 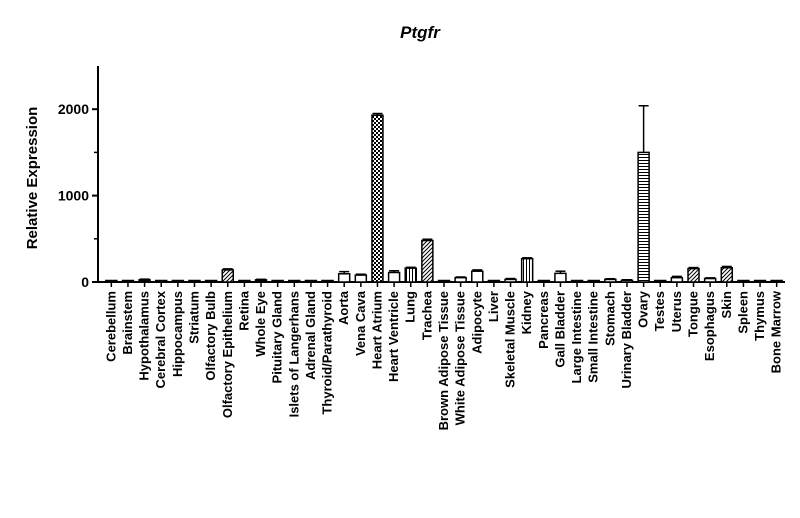 I want to click on x-tick-label: Cerebellum, so click(x=110, y=326).